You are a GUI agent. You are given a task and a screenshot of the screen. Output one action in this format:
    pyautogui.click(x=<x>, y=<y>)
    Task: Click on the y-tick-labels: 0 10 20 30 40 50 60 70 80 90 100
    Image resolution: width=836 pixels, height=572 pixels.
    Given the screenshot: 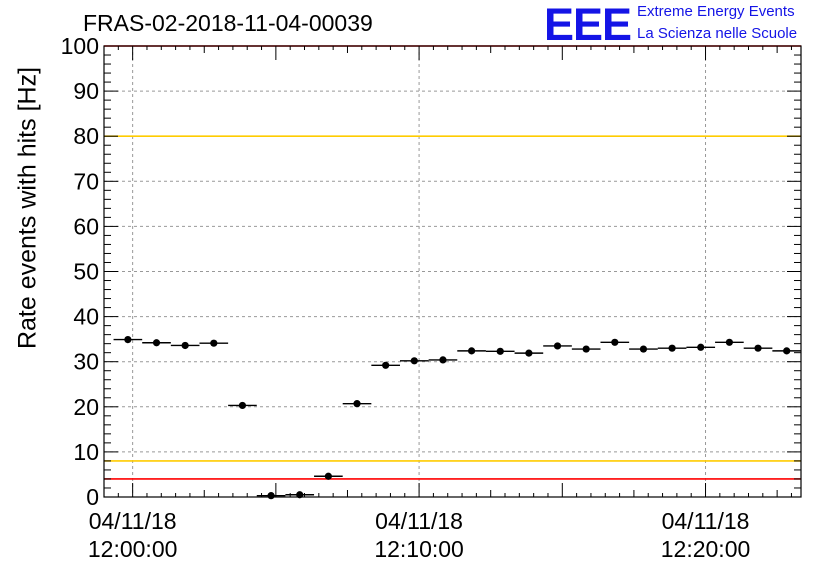 What is the action you would take?
    pyautogui.click(x=80, y=271)
    